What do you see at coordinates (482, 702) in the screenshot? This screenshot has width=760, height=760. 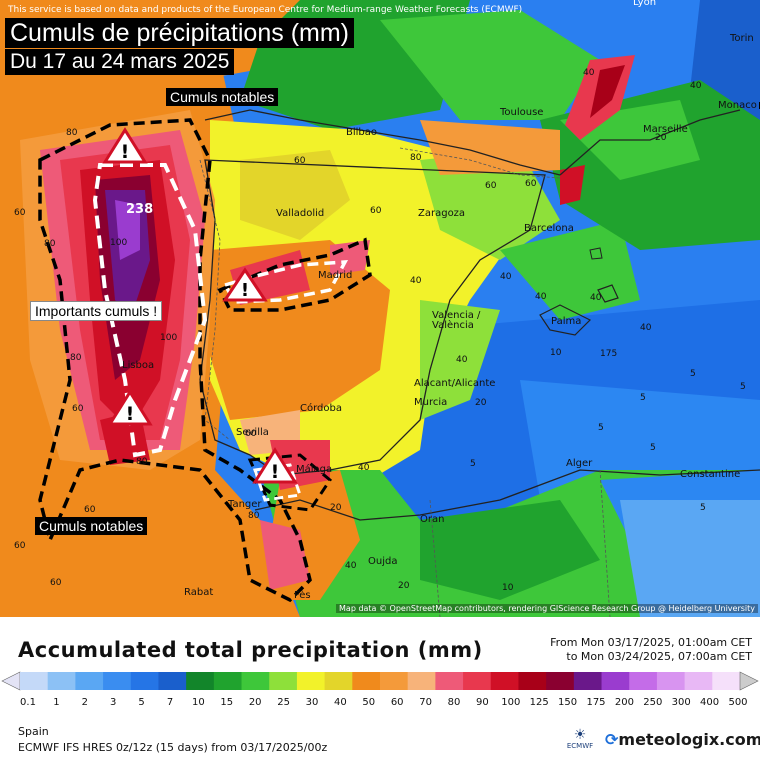 I see `legend-tick-label: 90` at bounding box center [482, 702].